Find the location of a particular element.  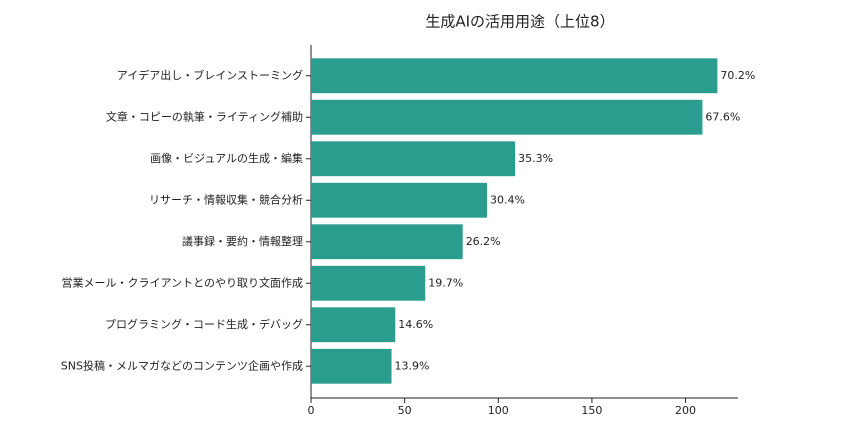

value-label: 67.6% is located at coordinates (722, 116).